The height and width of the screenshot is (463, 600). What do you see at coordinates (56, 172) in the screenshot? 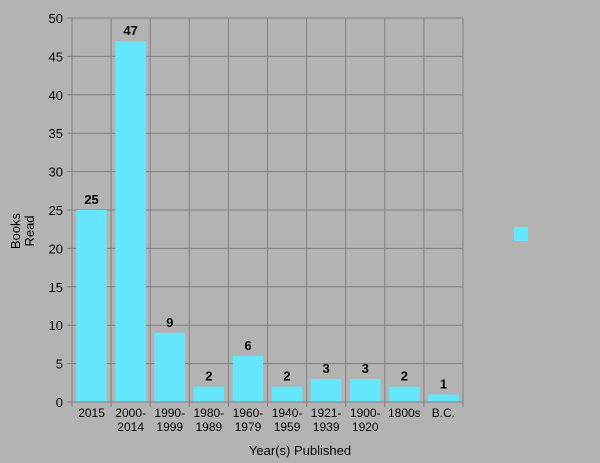
I see `y-tick-label: 30` at bounding box center [56, 172].